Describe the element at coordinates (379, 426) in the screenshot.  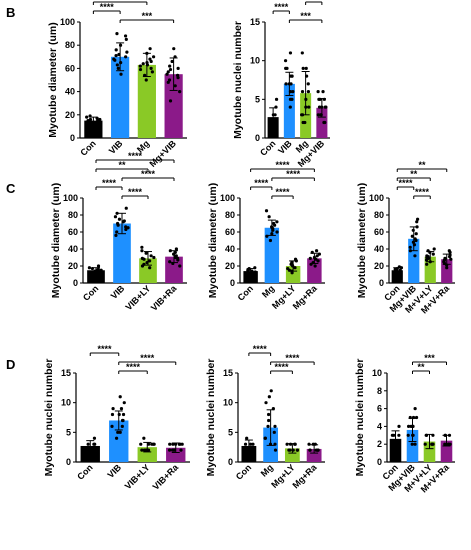
I see `y-tick-label: 4` at that location.